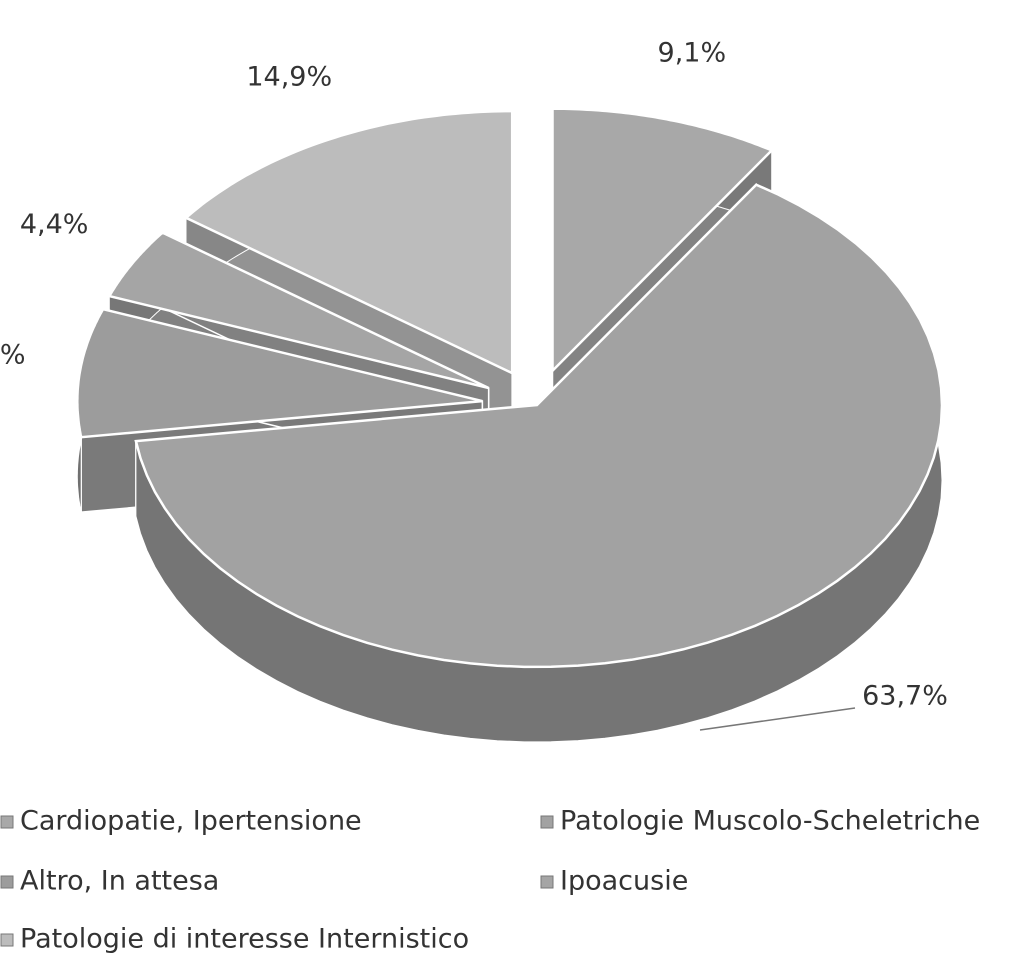 This screenshot has width=1024, height=956. I want to click on legend-label: Patologie Muscolo-Scheletriche, so click(770, 821).